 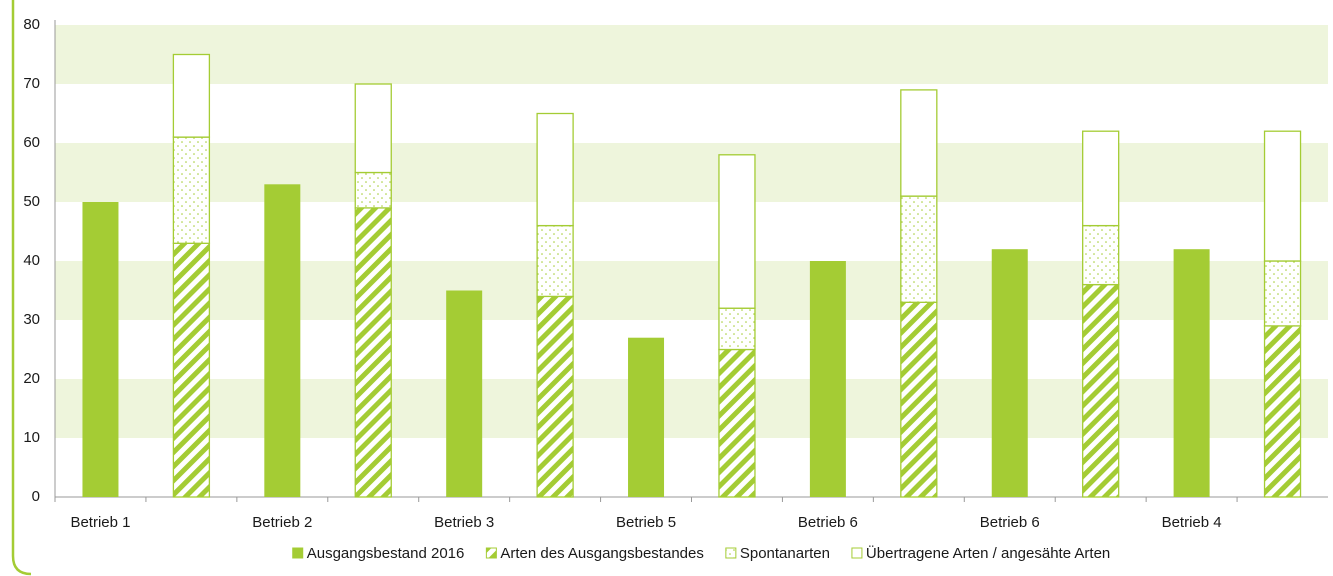 I want to click on frame-accent, so click(x=21, y=288).